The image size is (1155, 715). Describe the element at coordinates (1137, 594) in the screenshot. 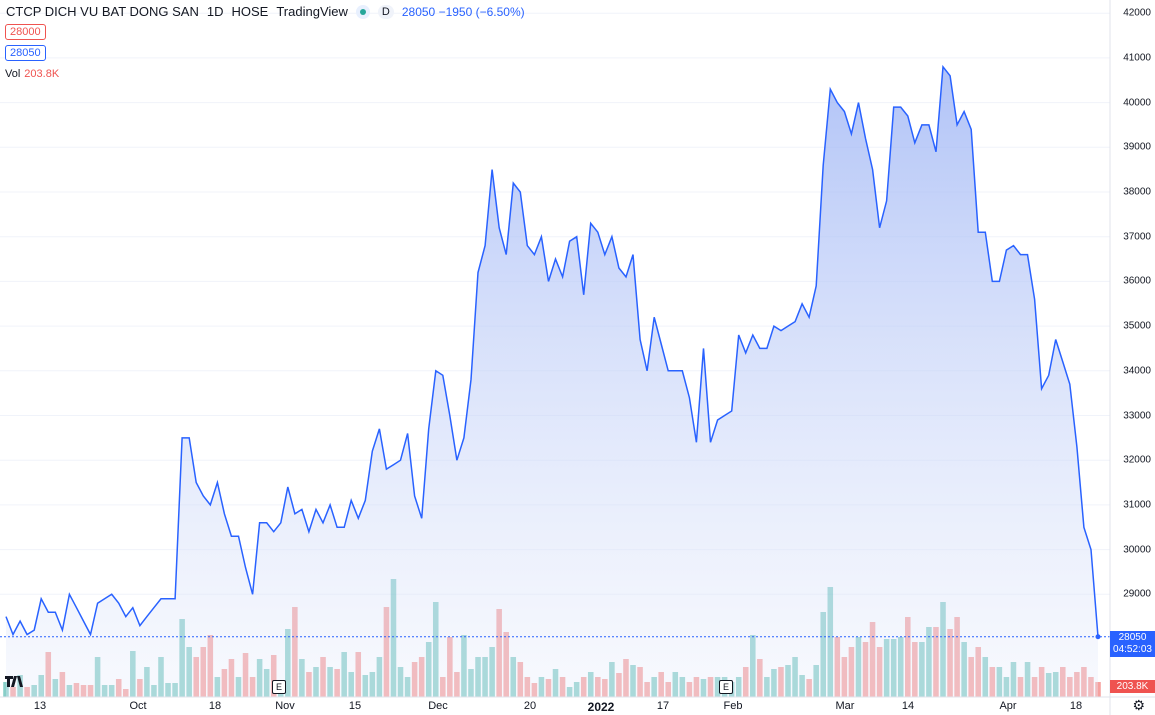

I see `price-tick-label: 29000` at that location.